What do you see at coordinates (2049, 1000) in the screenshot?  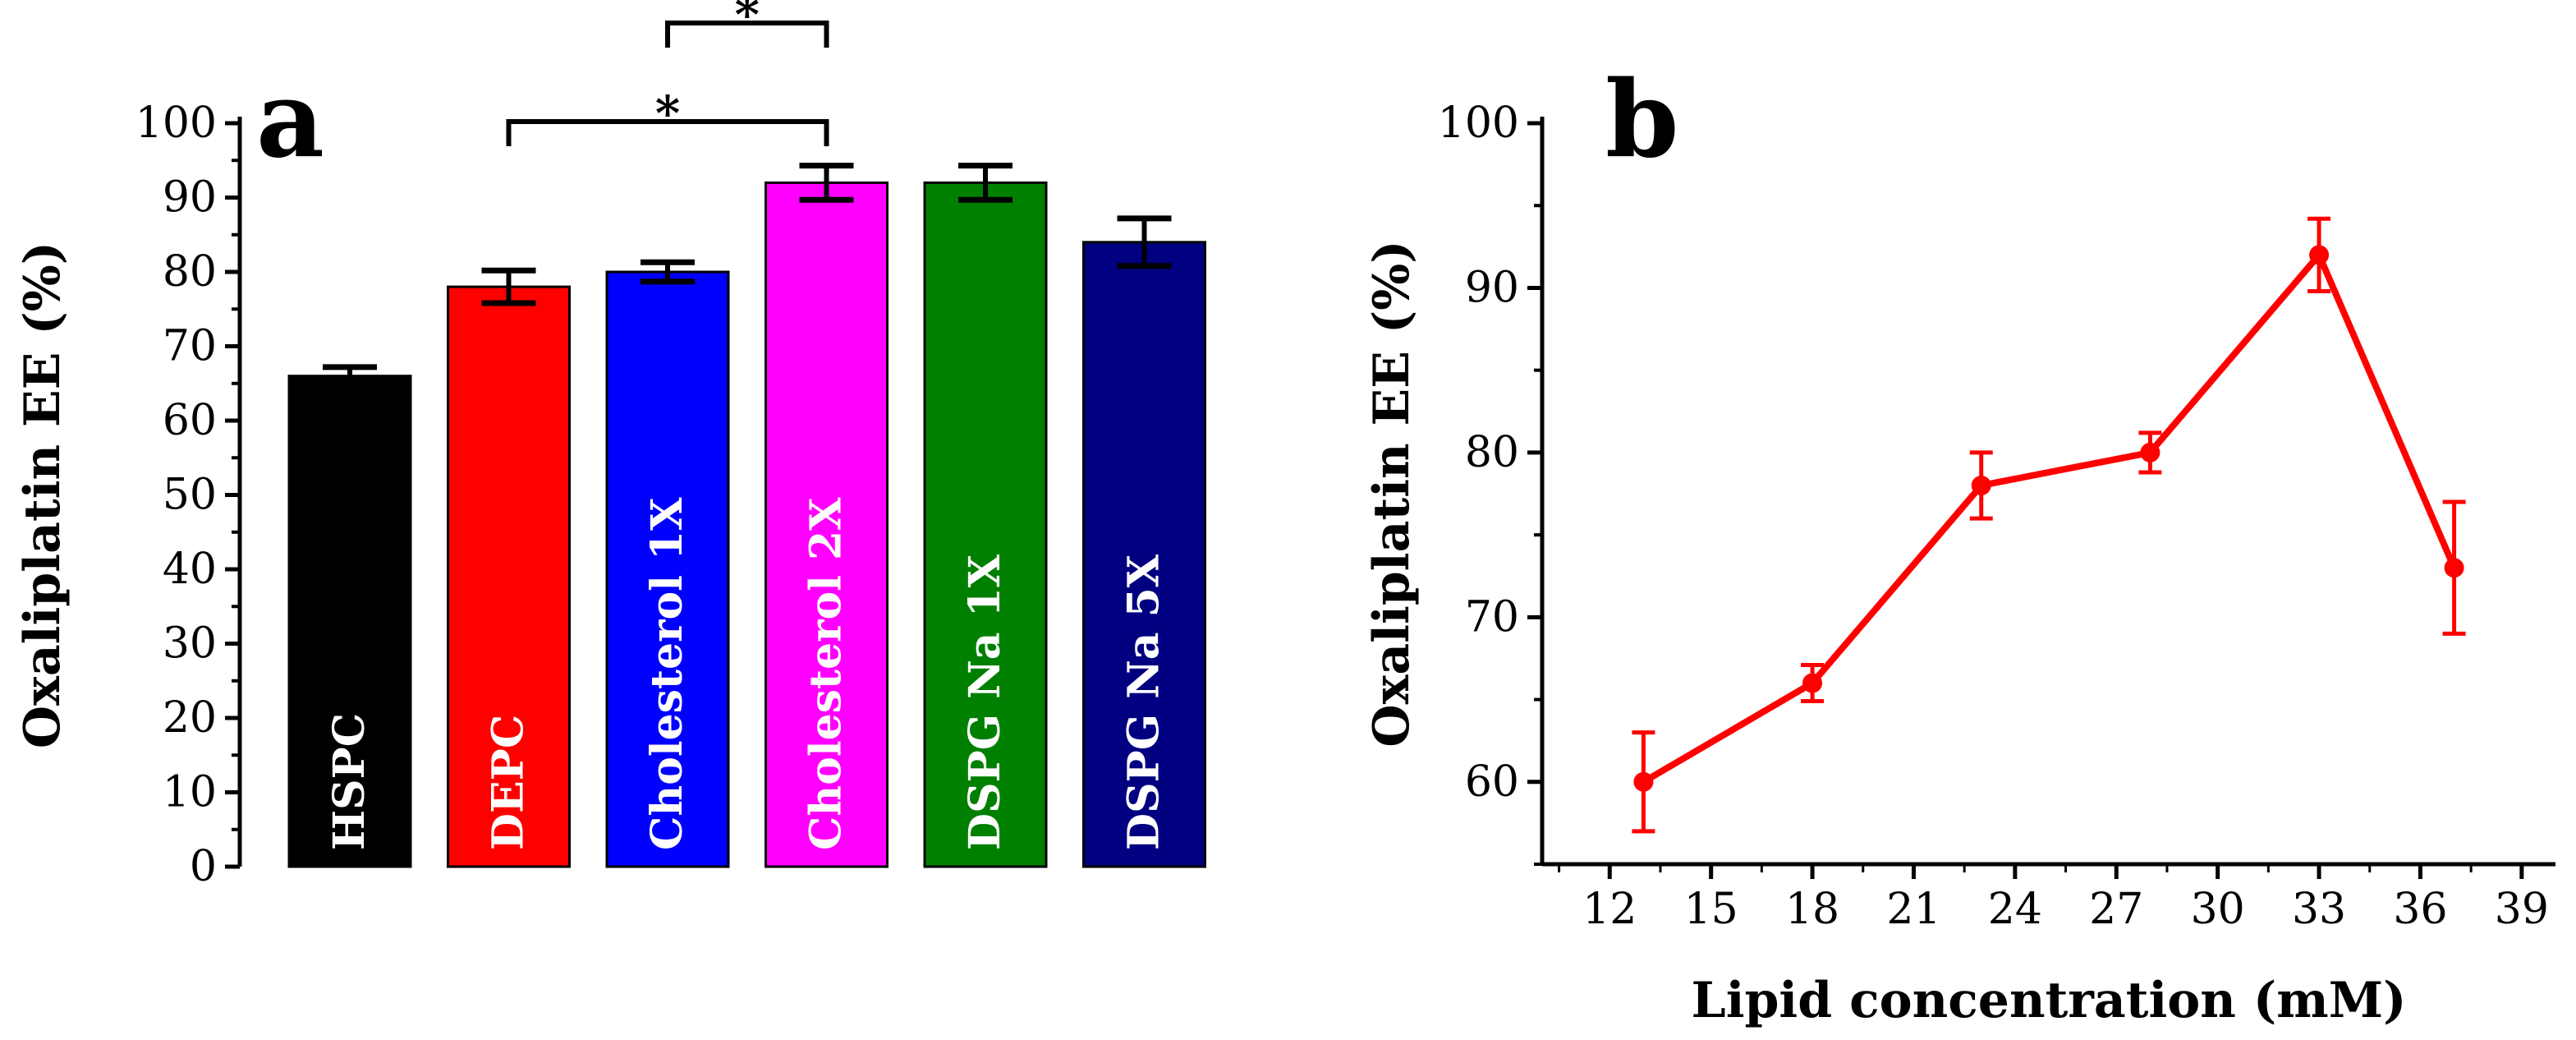 I see `panel-b-x-axis-label: Lipid concentration (mM)` at bounding box center [2049, 1000].